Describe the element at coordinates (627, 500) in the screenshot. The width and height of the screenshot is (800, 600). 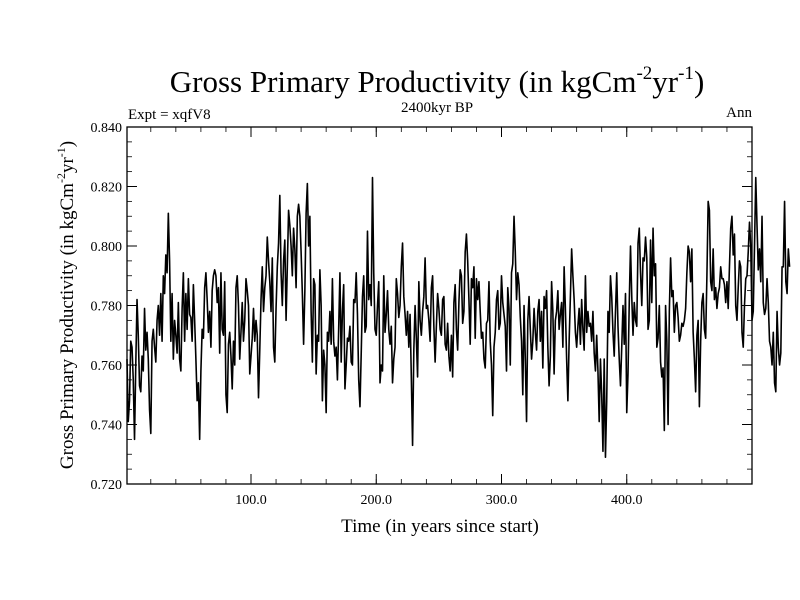
I see `x-tick-label: 400.0` at that location.